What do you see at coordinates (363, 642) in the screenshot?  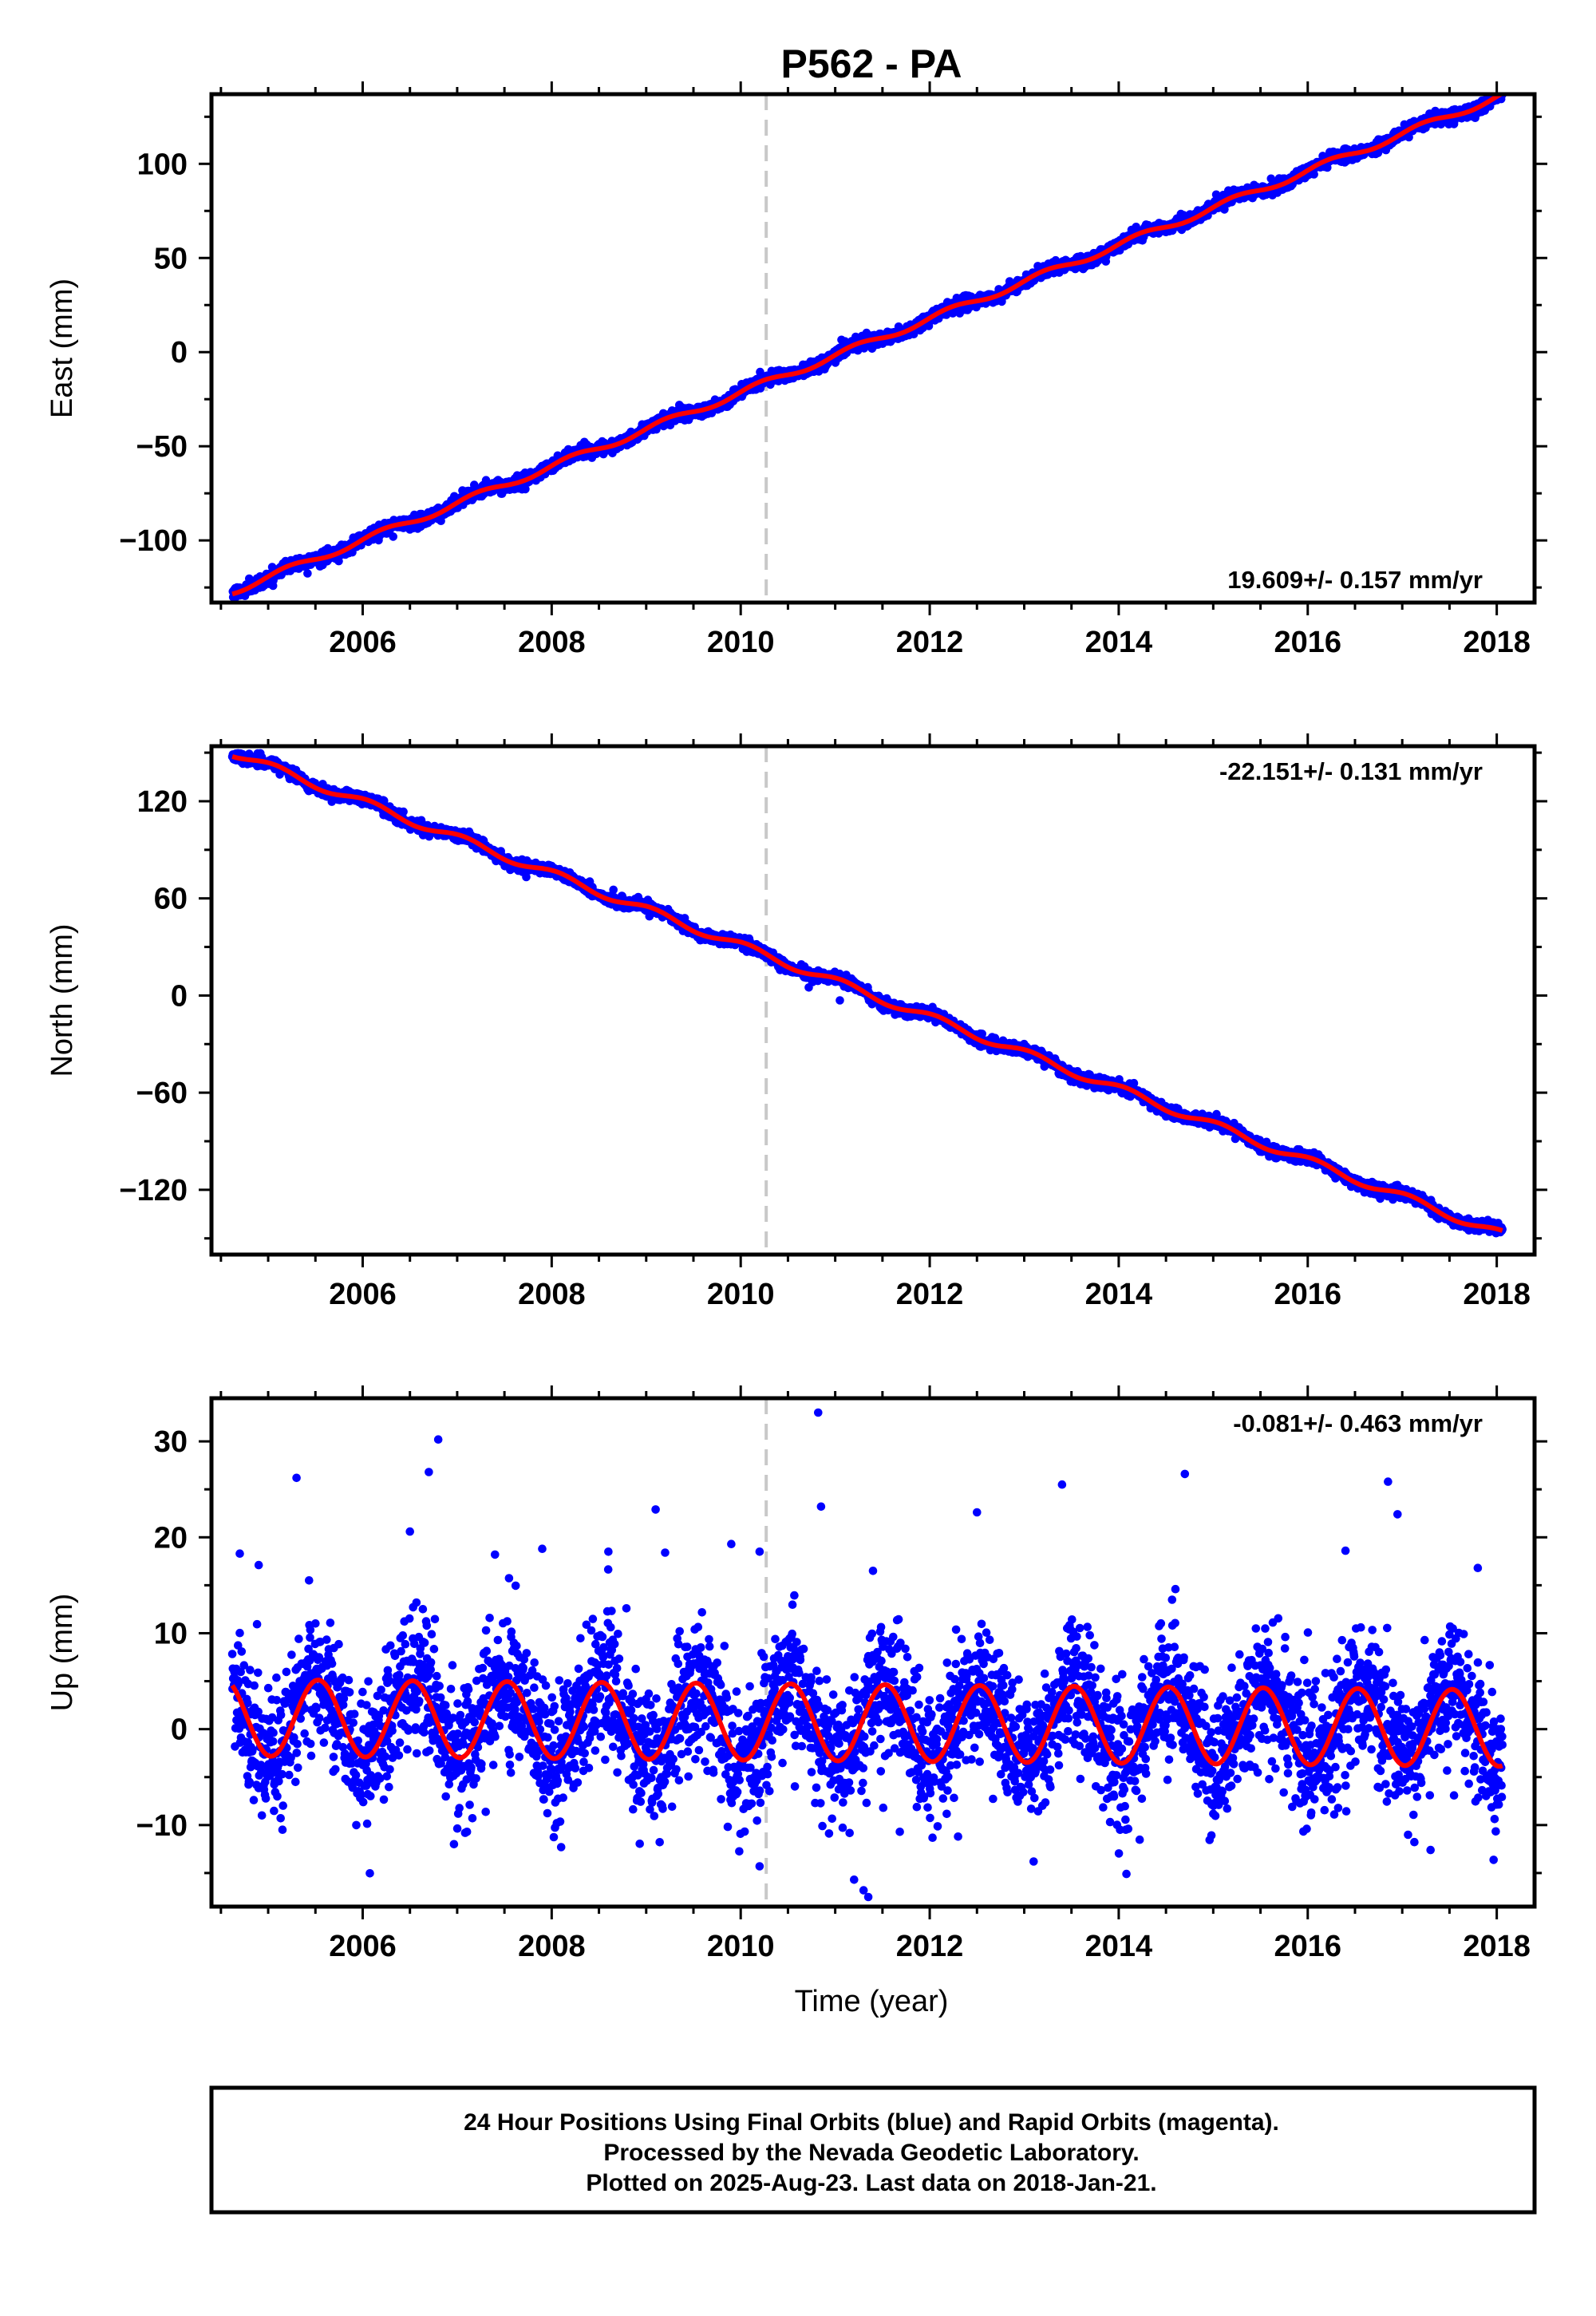 I see `east-x-tick-label: 2006` at bounding box center [363, 642].